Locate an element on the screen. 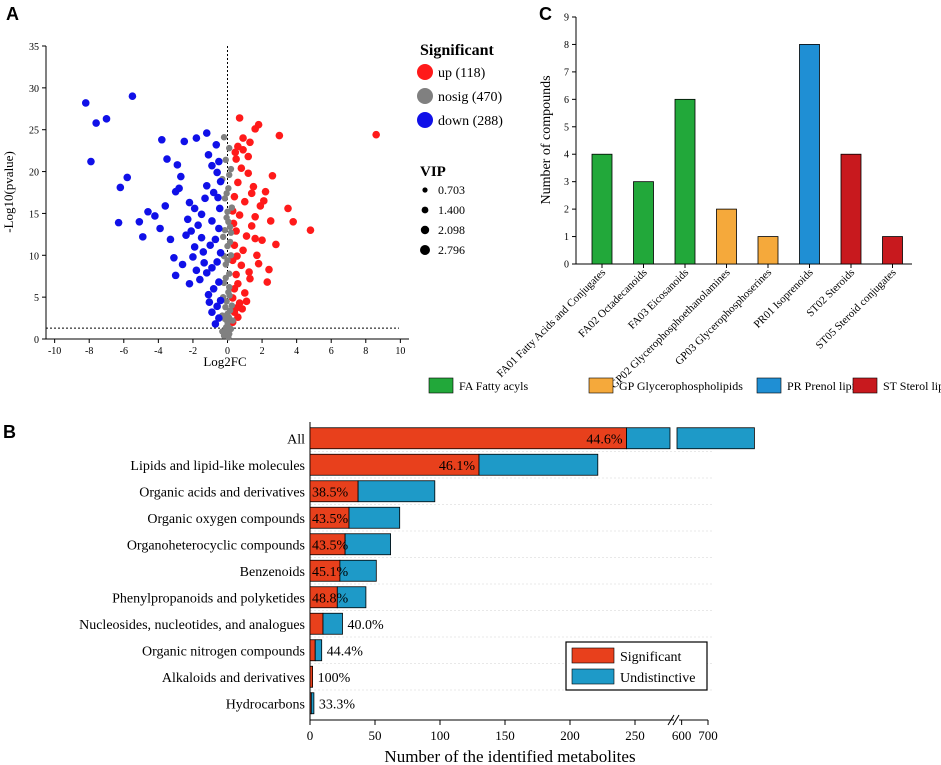 The height and width of the screenshot is (765, 941). legend-label-undistinctive: Undistinctive is located at coordinates (657, 678).